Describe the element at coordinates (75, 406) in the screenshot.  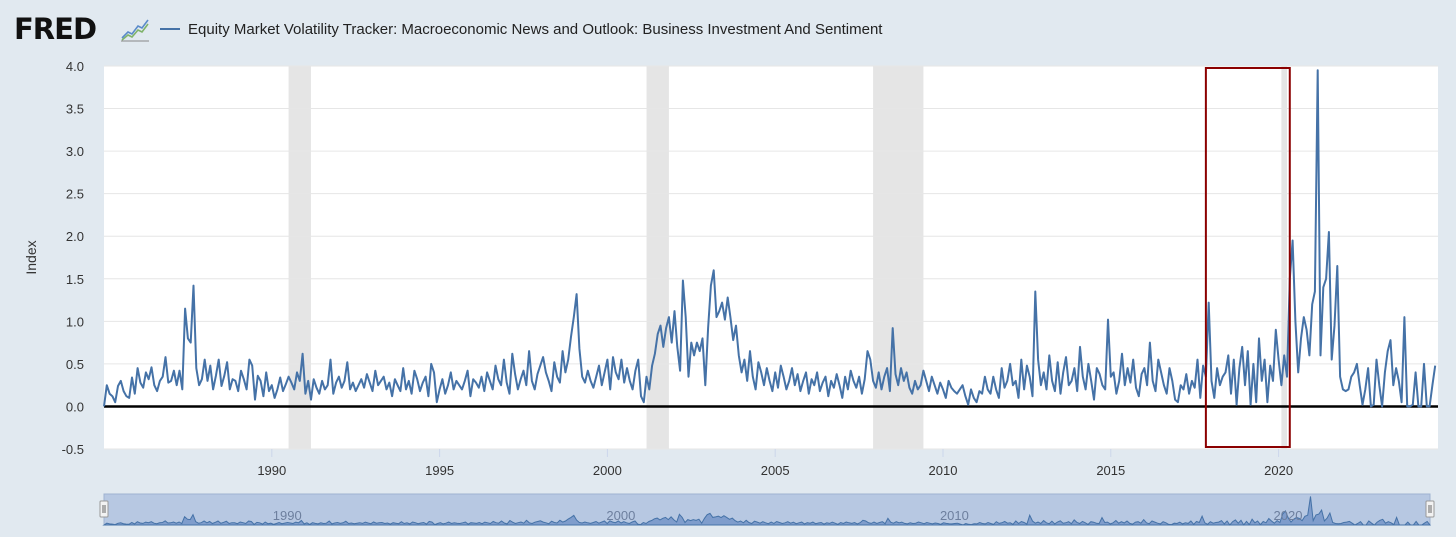
I see `y-tick-label: 0.0` at that location.